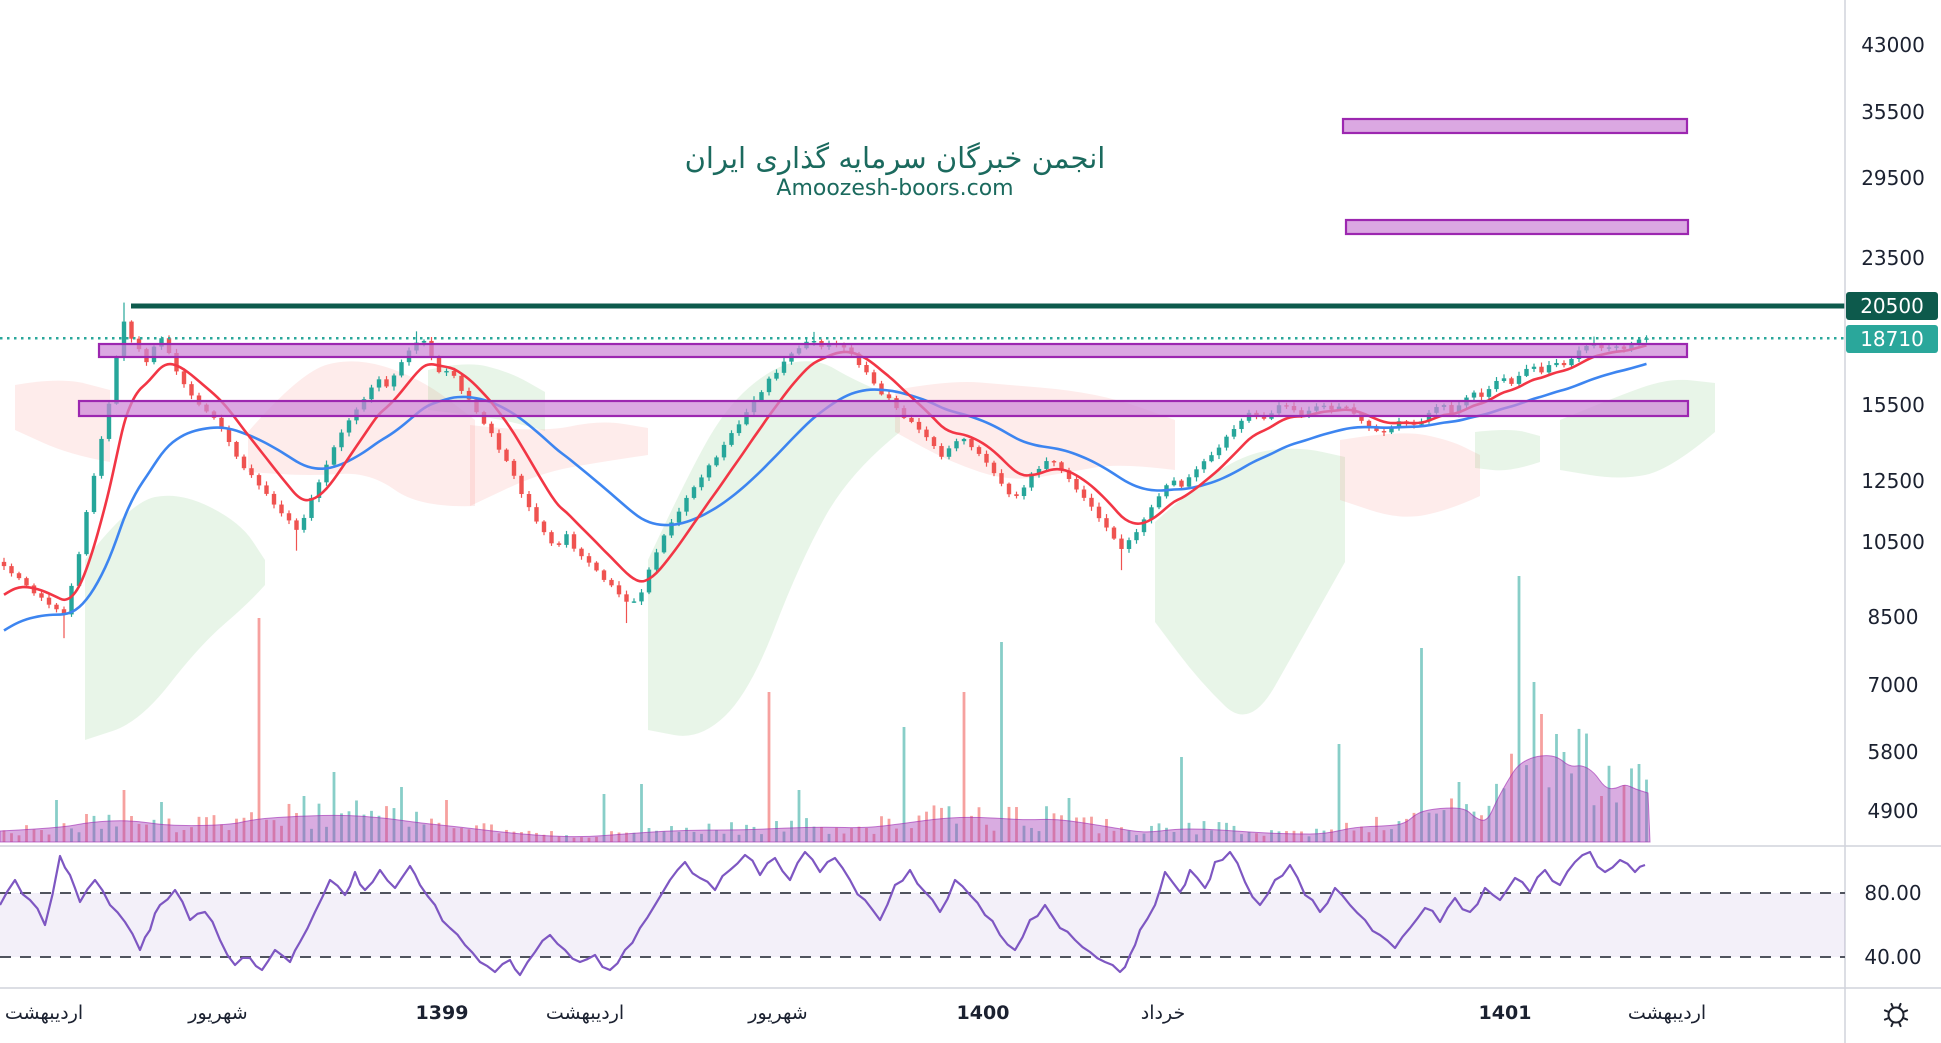 This screenshot has width=1941, height=1043. Describe the element at coordinates (218, 1013) in the screenshot. I see `time-label-1: شهریور` at that location.